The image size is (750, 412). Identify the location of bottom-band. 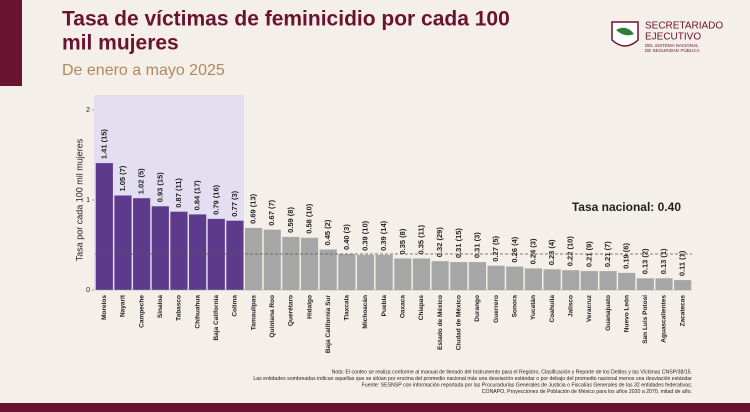
(375, 407).